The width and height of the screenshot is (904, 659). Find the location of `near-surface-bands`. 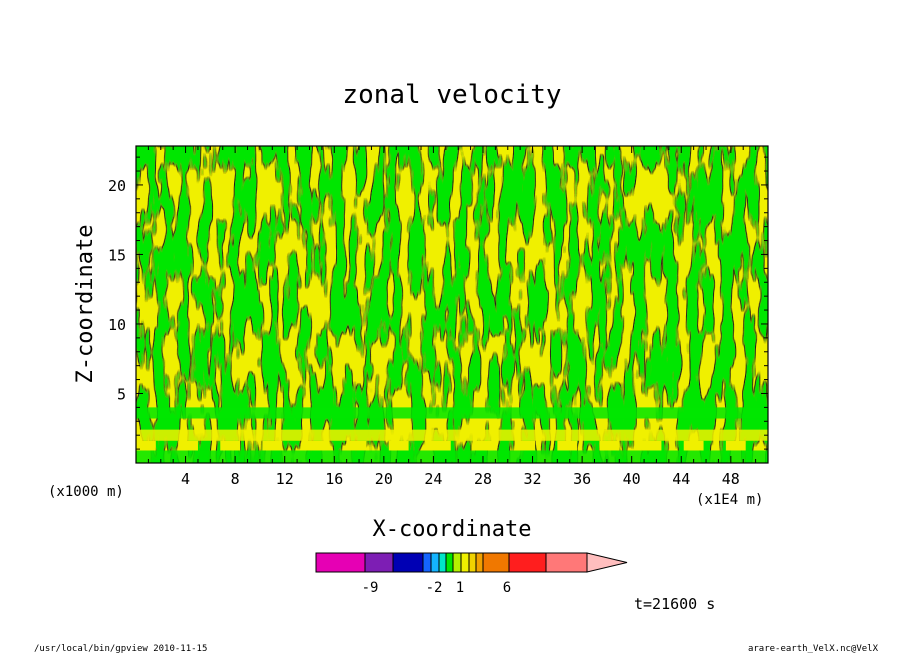

near-surface-bands is located at coordinates (462, 435).